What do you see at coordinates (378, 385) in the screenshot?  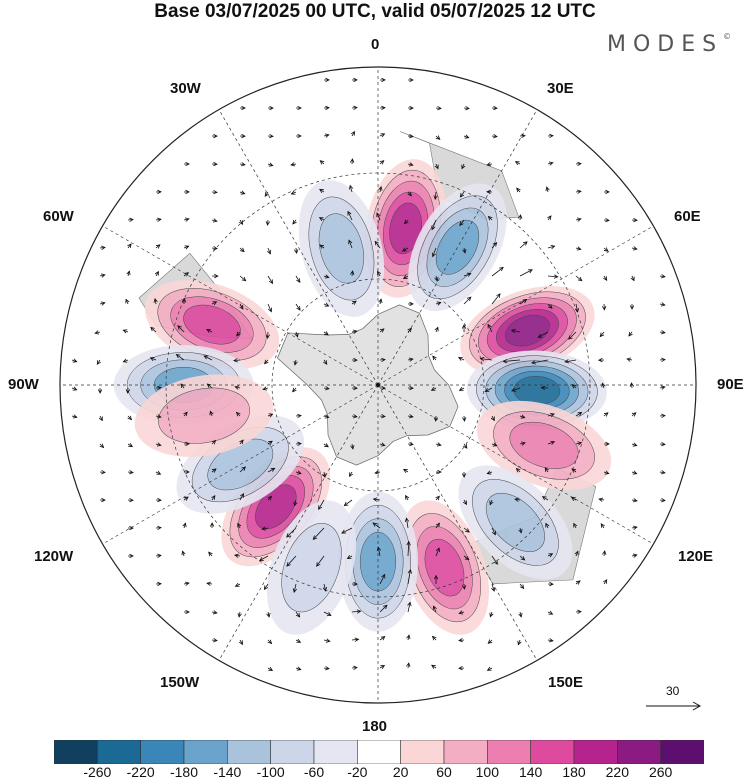 I see `pole-marker` at bounding box center [378, 385].